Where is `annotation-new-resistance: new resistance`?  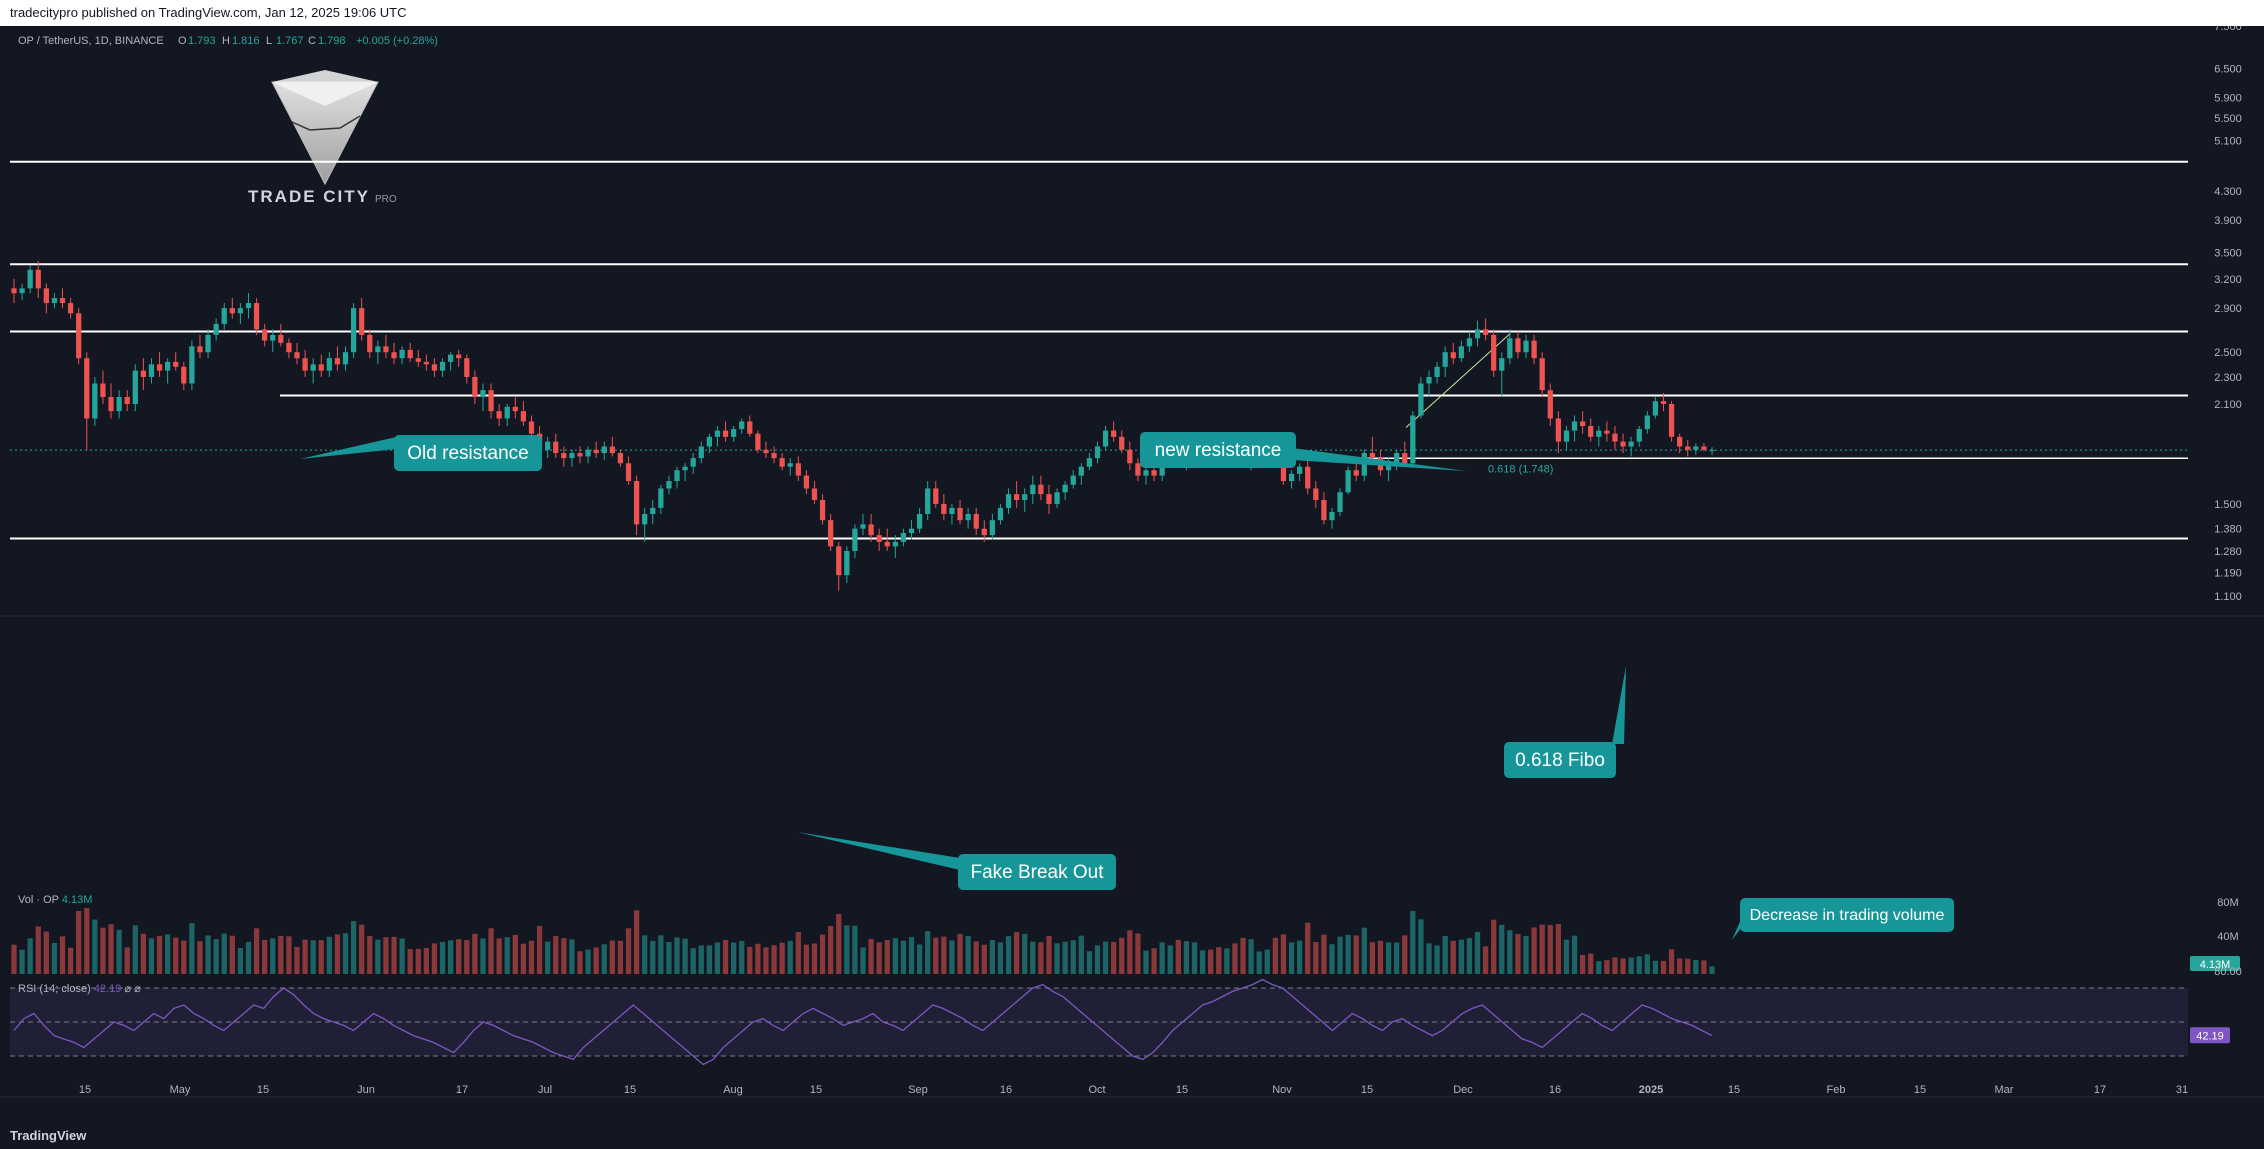 annotation-new-resistance: new resistance is located at coordinates (1303, 451).